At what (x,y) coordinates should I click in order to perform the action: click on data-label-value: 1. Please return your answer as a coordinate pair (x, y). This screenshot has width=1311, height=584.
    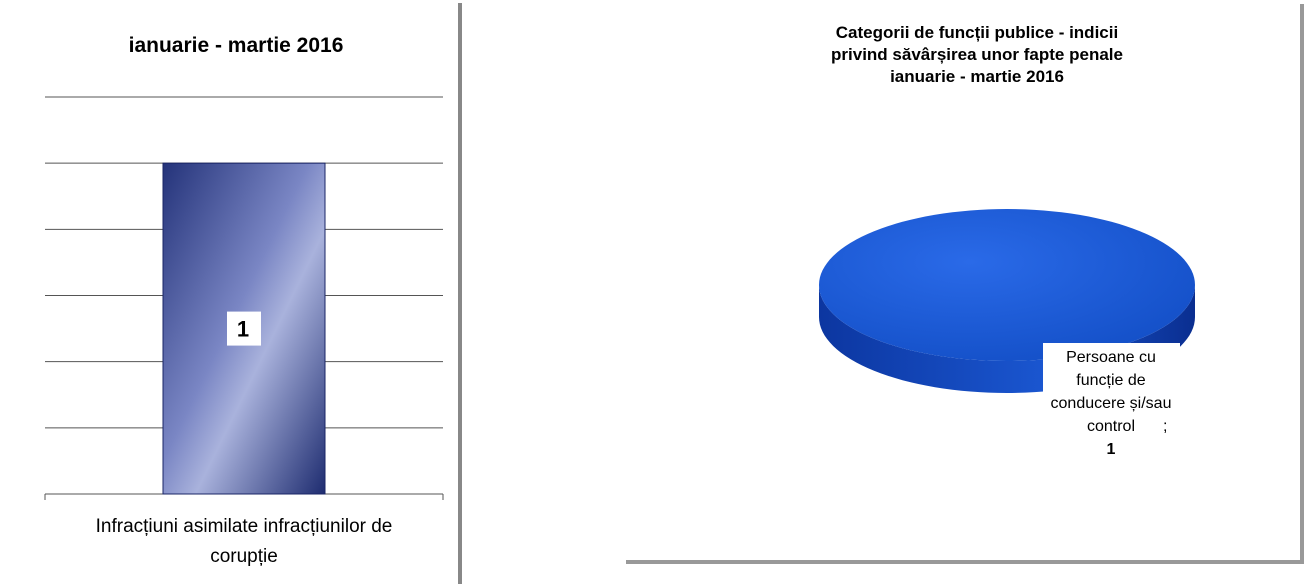
    Looking at the image, I should click on (1111, 449).